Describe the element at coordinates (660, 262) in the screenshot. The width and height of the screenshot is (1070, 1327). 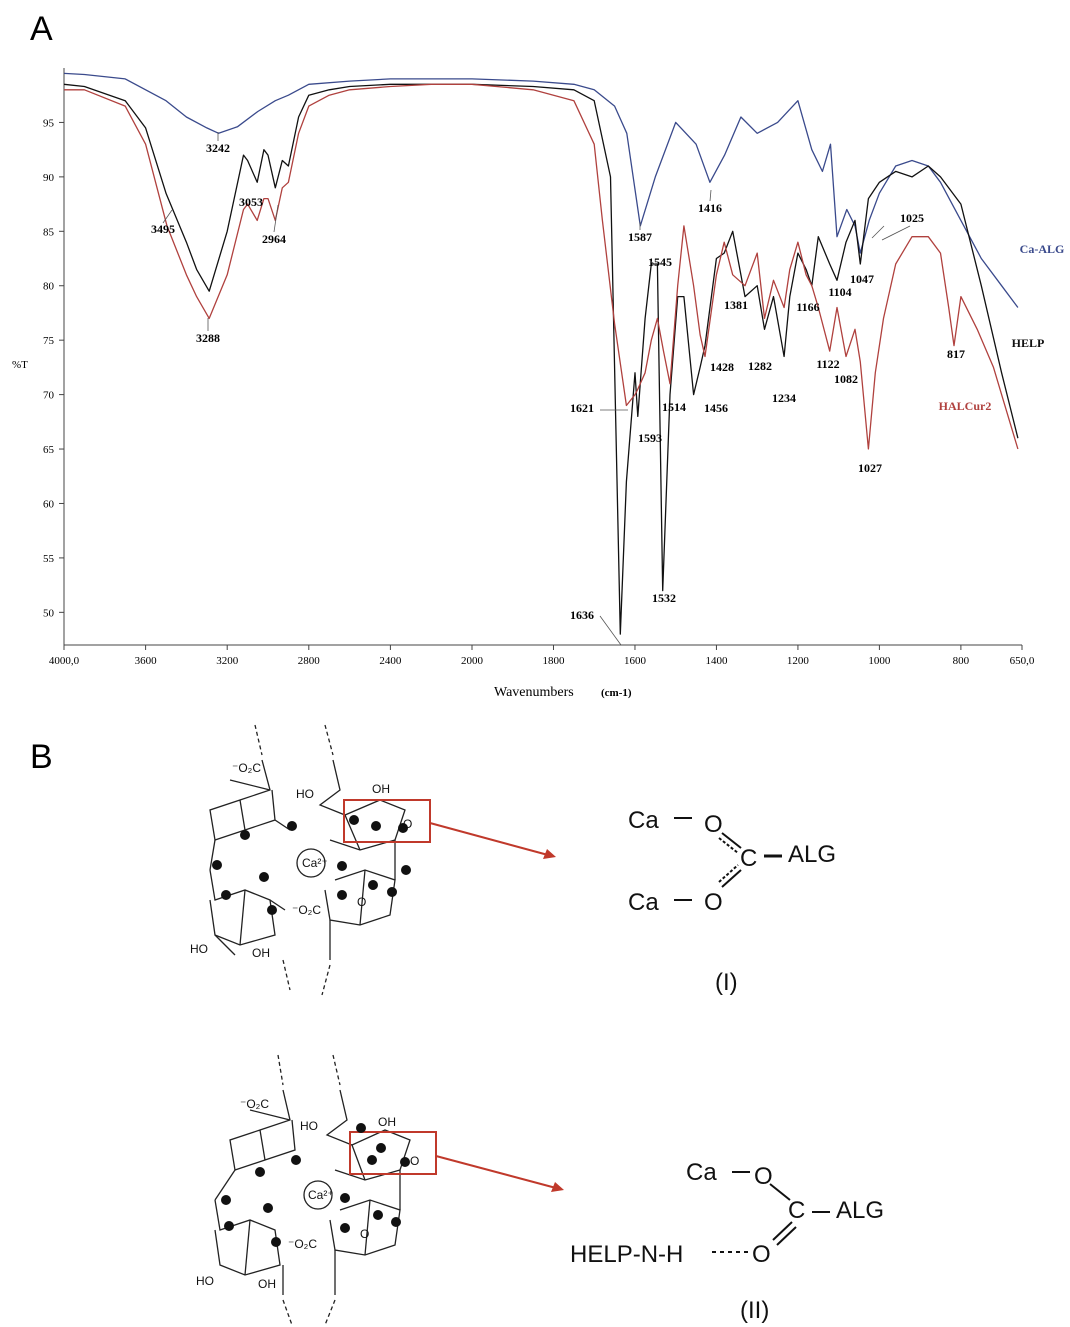
I see `peak-label: 1545` at that location.